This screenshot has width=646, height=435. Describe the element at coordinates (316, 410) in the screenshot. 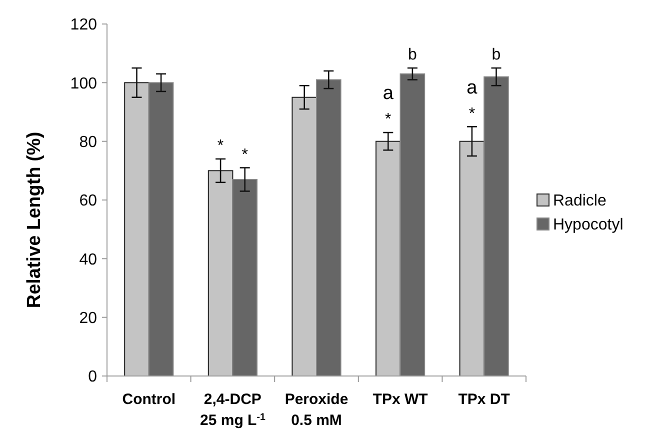

I see `x-tick-label: Peroxide 0.5 mM` at that location.